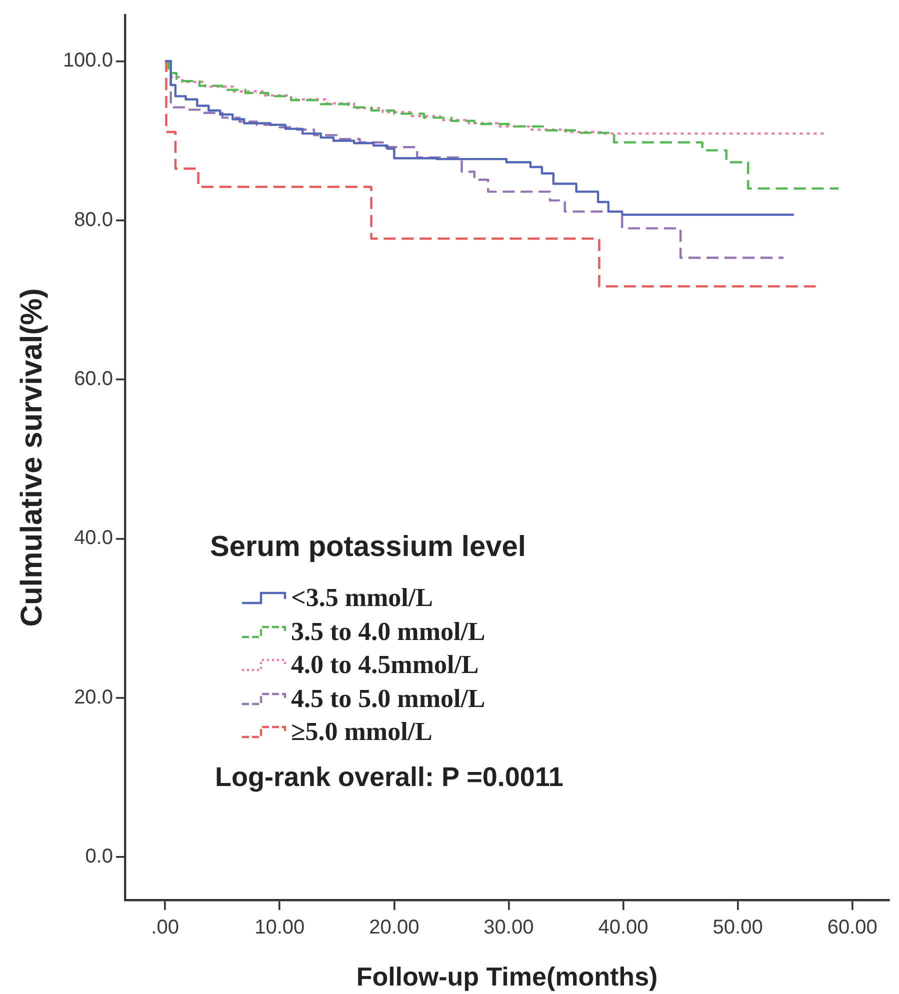 The height and width of the screenshot is (994, 899). What do you see at coordinates (362, 598) in the screenshot?
I see `legend-label: <3.5 mmol/L` at bounding box center [362, 598].